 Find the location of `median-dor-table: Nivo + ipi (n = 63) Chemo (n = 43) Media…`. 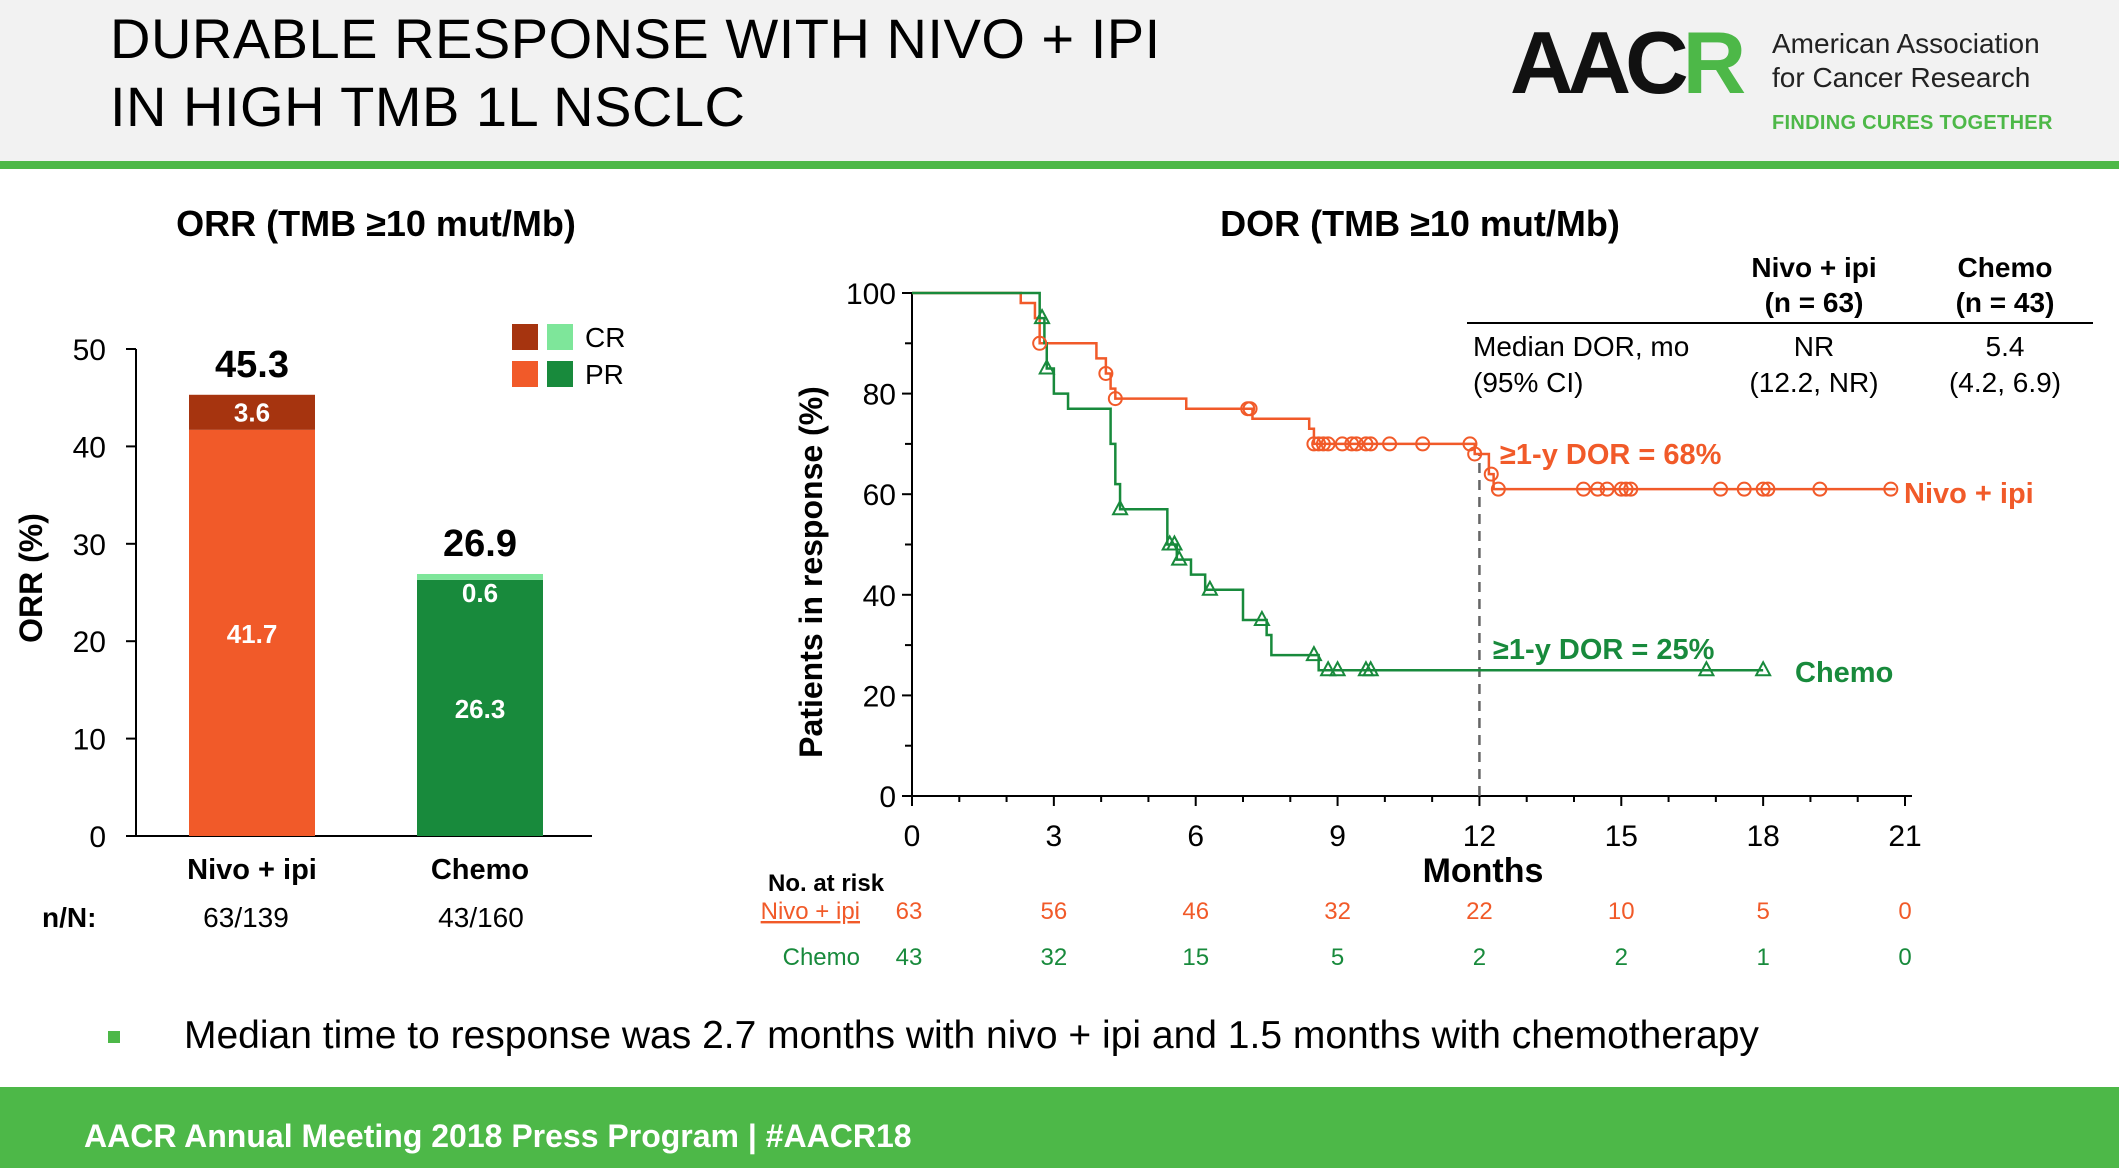

median-dor-table: Nivo + ipi (n = 63) Chemo (n = 43) Media… is located at coordinates (1780, 325).